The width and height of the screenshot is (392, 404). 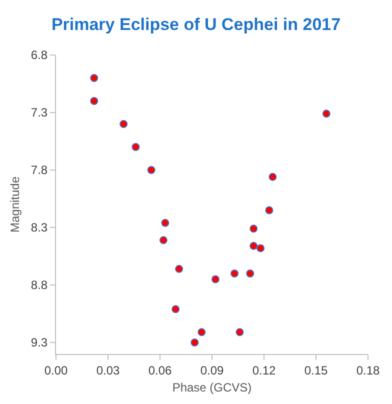 I want to click on x-axis-title: Phase (GCVS), so click(x=212, y=387).